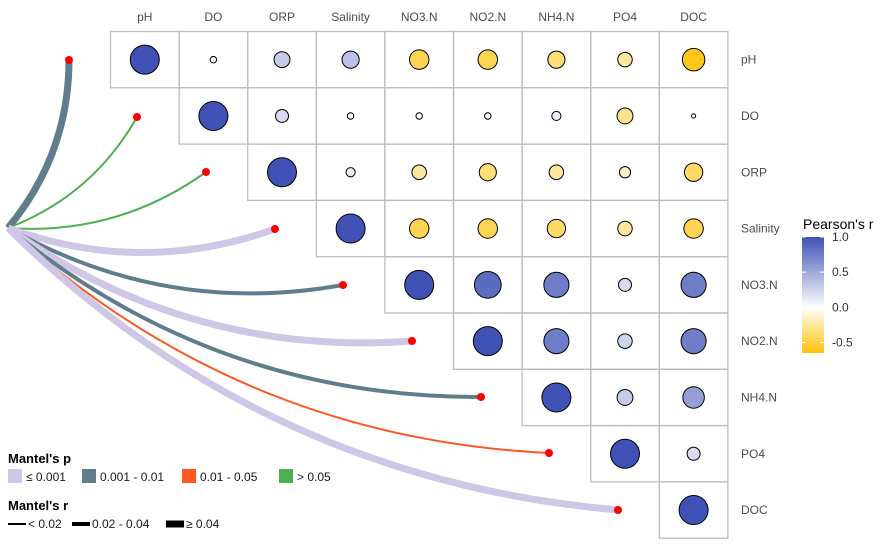 The height and width of the screenshot is (550, 889). What do you see at coordinates (203, 524) in the screenshot?
I see `mantel-r-label: ≥ 0.04` at bounding box center [203, 524].